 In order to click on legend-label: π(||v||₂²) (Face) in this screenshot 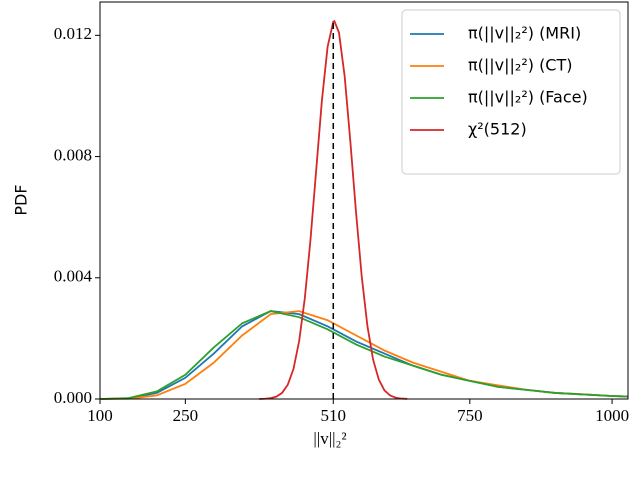, I will do `click(528, 97)`.